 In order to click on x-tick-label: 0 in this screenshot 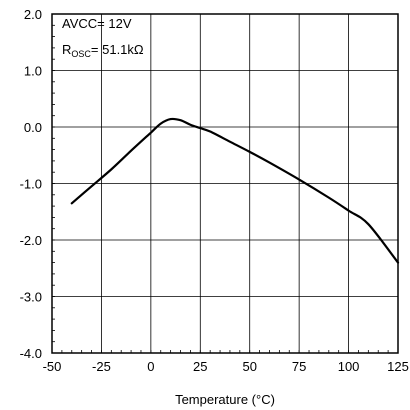, I will do `click(150, 366)`.